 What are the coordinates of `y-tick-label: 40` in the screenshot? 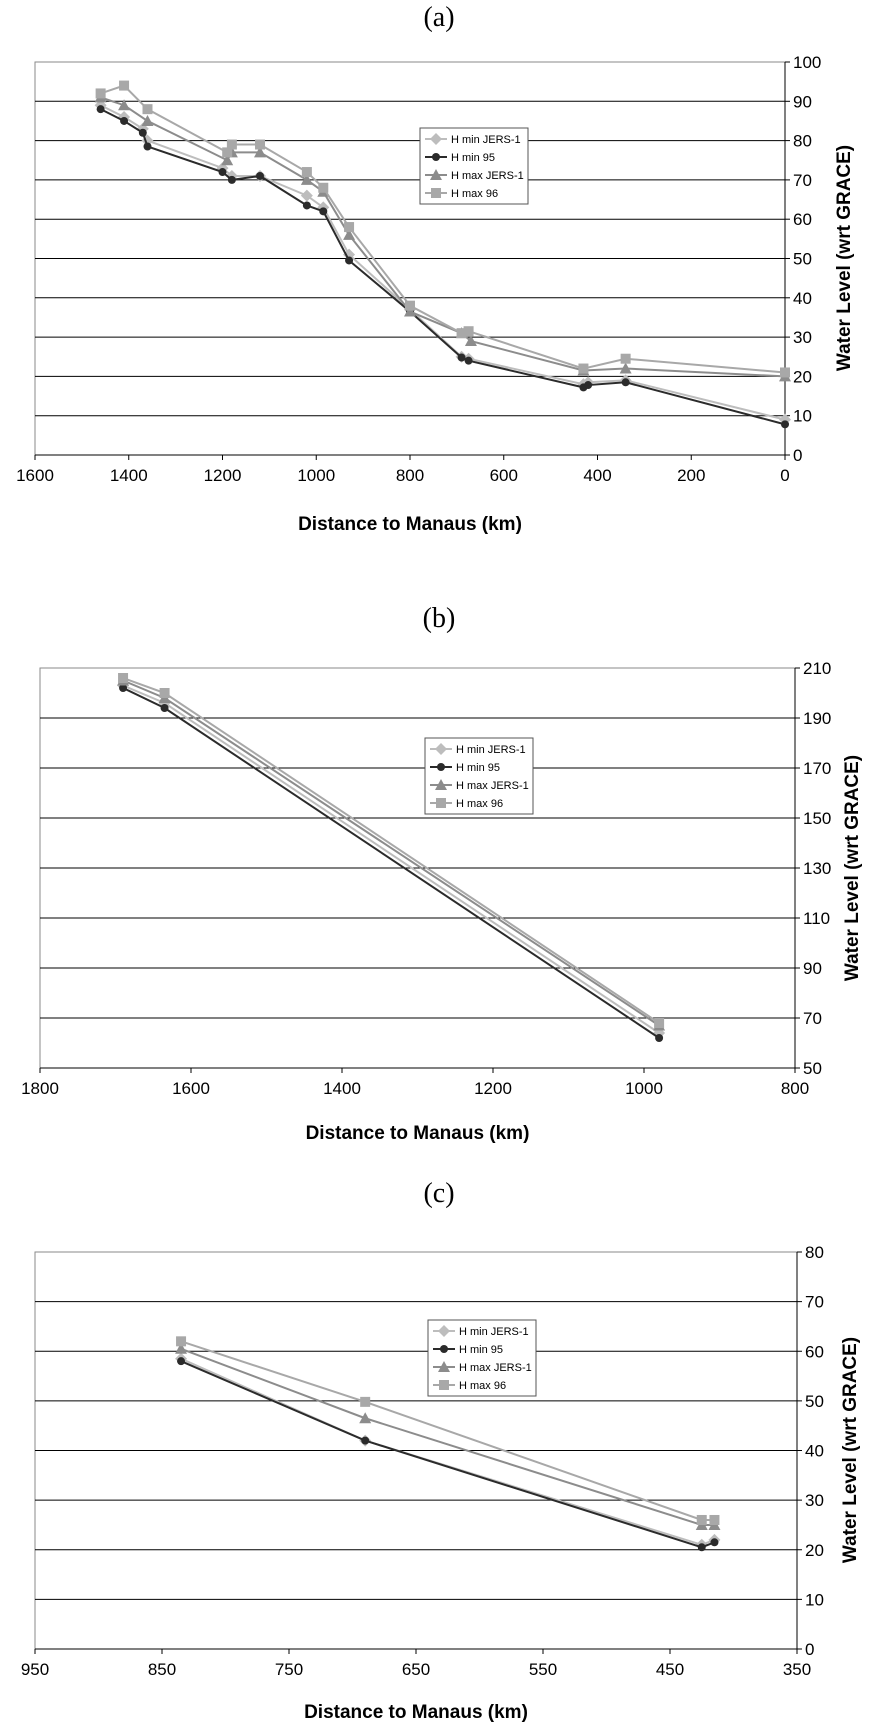 It's located at (802, 298).